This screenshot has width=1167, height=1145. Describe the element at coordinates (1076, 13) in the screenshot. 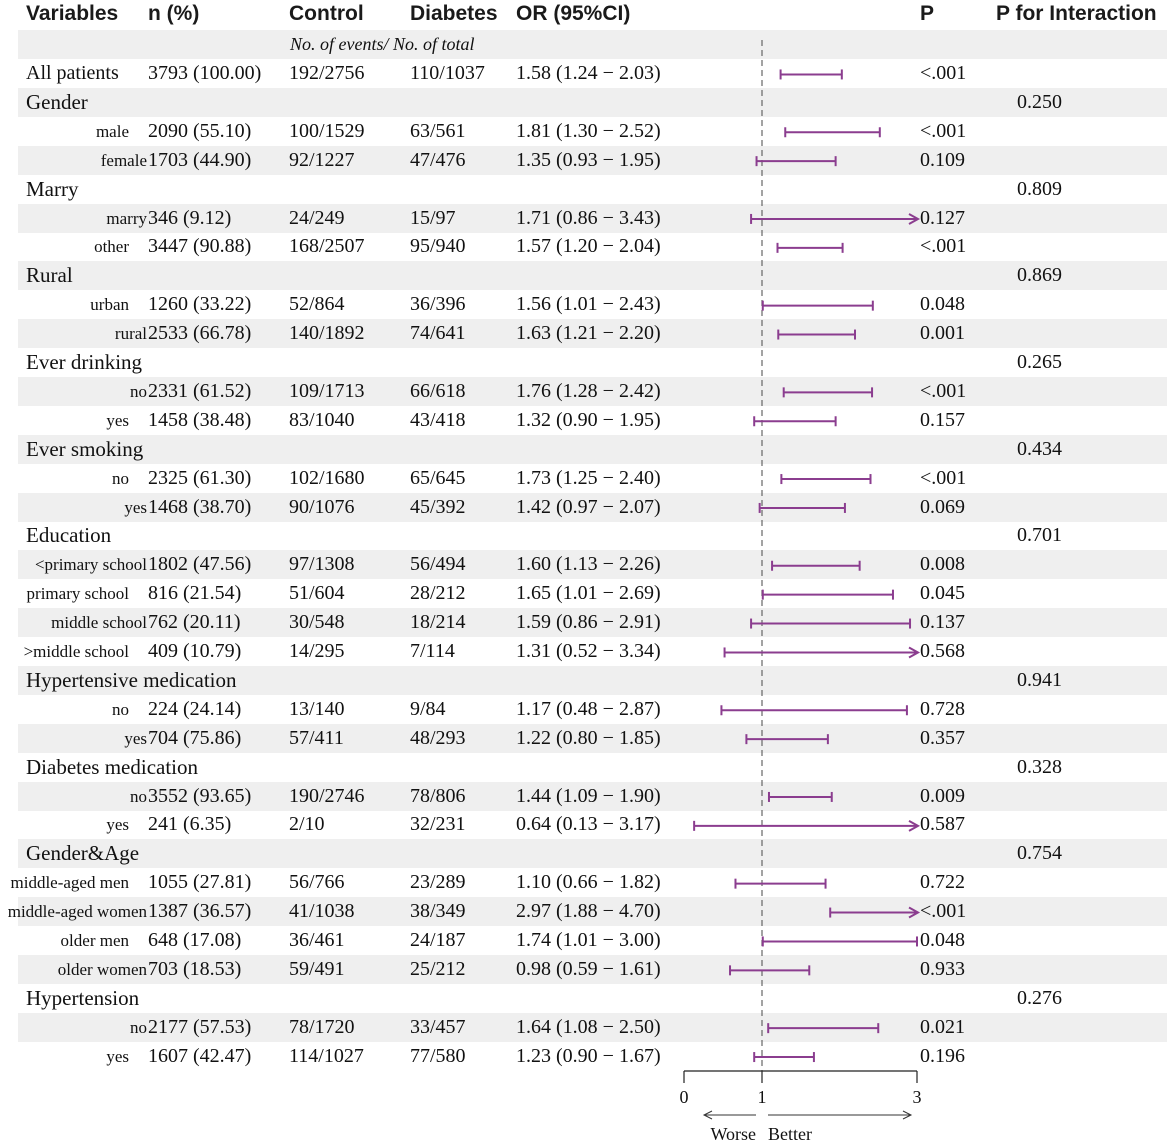

I see `header-p-interaction: P for Interaction` at that location.